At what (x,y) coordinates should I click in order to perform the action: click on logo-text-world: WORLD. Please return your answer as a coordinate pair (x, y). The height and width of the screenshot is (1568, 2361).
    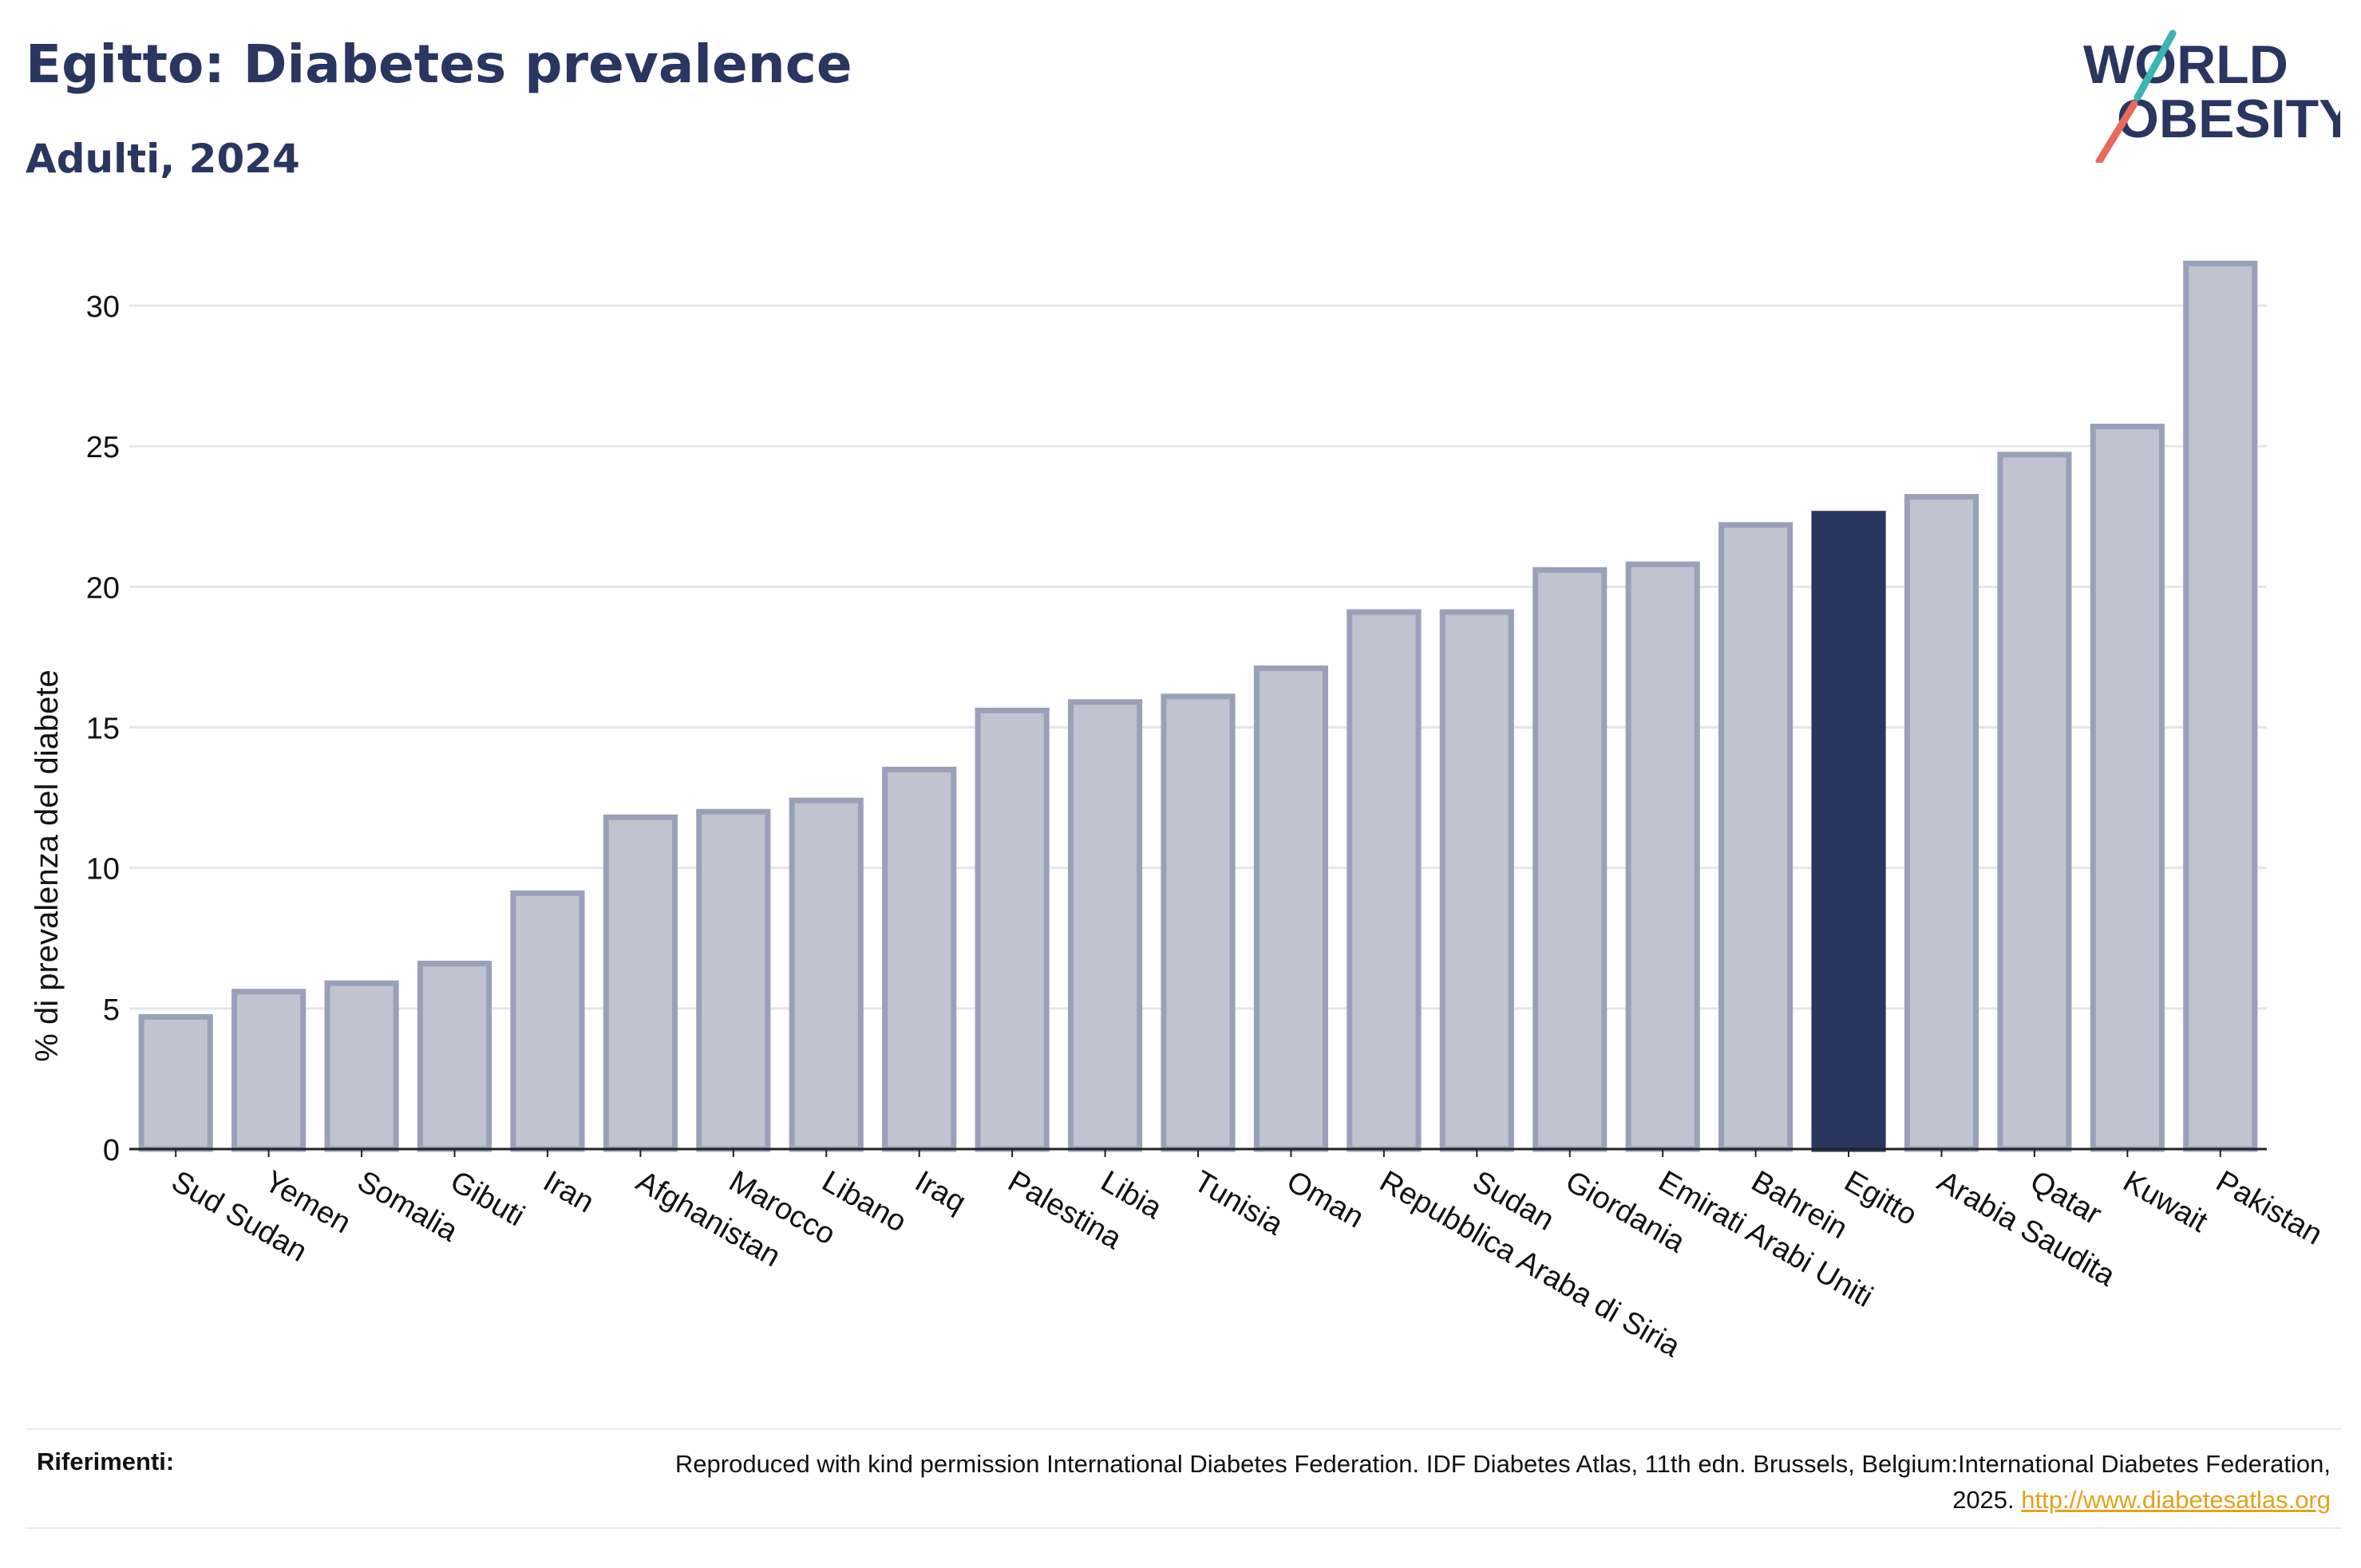
    Looking at the image, I should click on (2185, 64).